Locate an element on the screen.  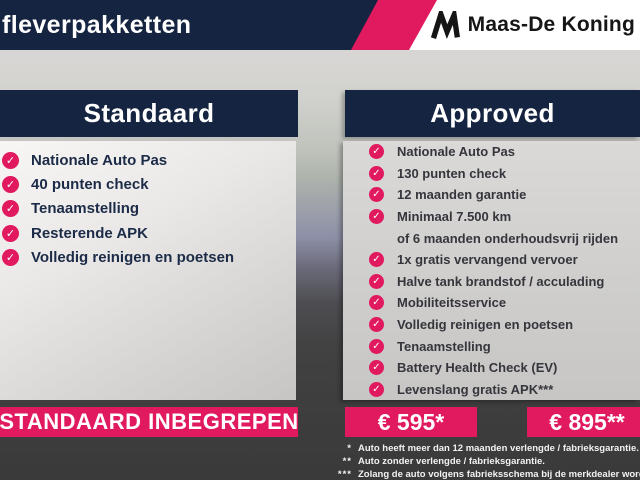
feature-list-item: ✓ Halve tank brandstof / acculading is located at coordinates (504, 282).